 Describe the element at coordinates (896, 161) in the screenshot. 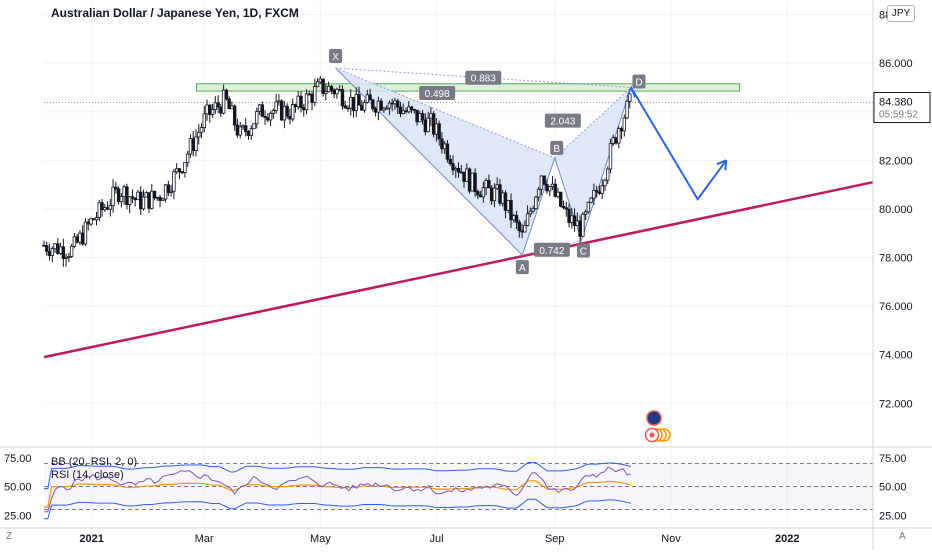

I see `y-tick-label: 82.000` at that location.